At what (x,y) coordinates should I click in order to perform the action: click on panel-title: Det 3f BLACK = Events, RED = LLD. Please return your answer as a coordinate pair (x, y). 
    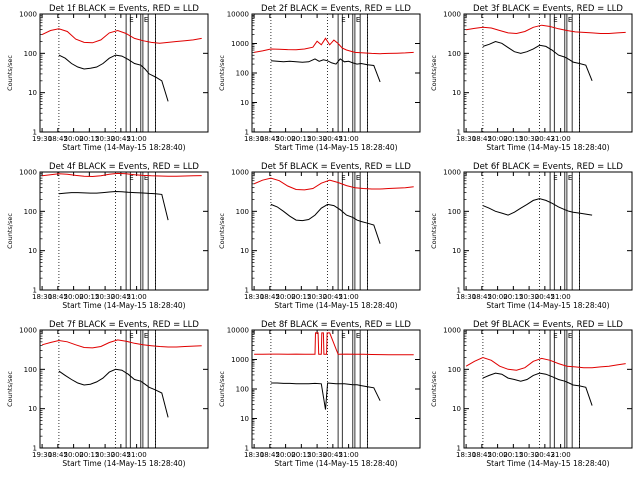
    Looking at the image, I should click on (548, 9).